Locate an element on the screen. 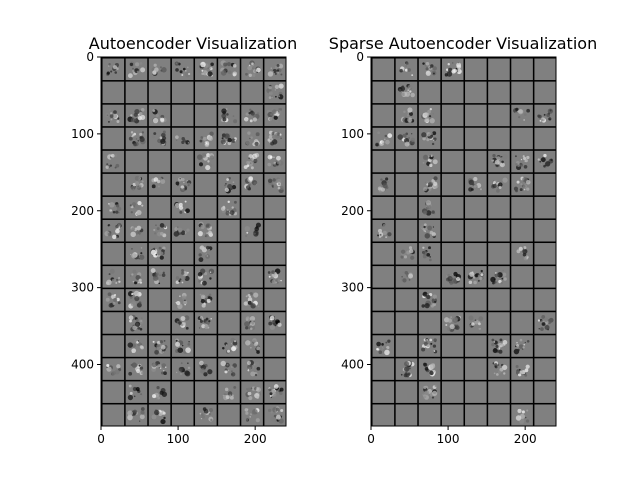 This screenshot has height=480, width=640. y-tick-label: 400 is located at coordinates (82, 365).